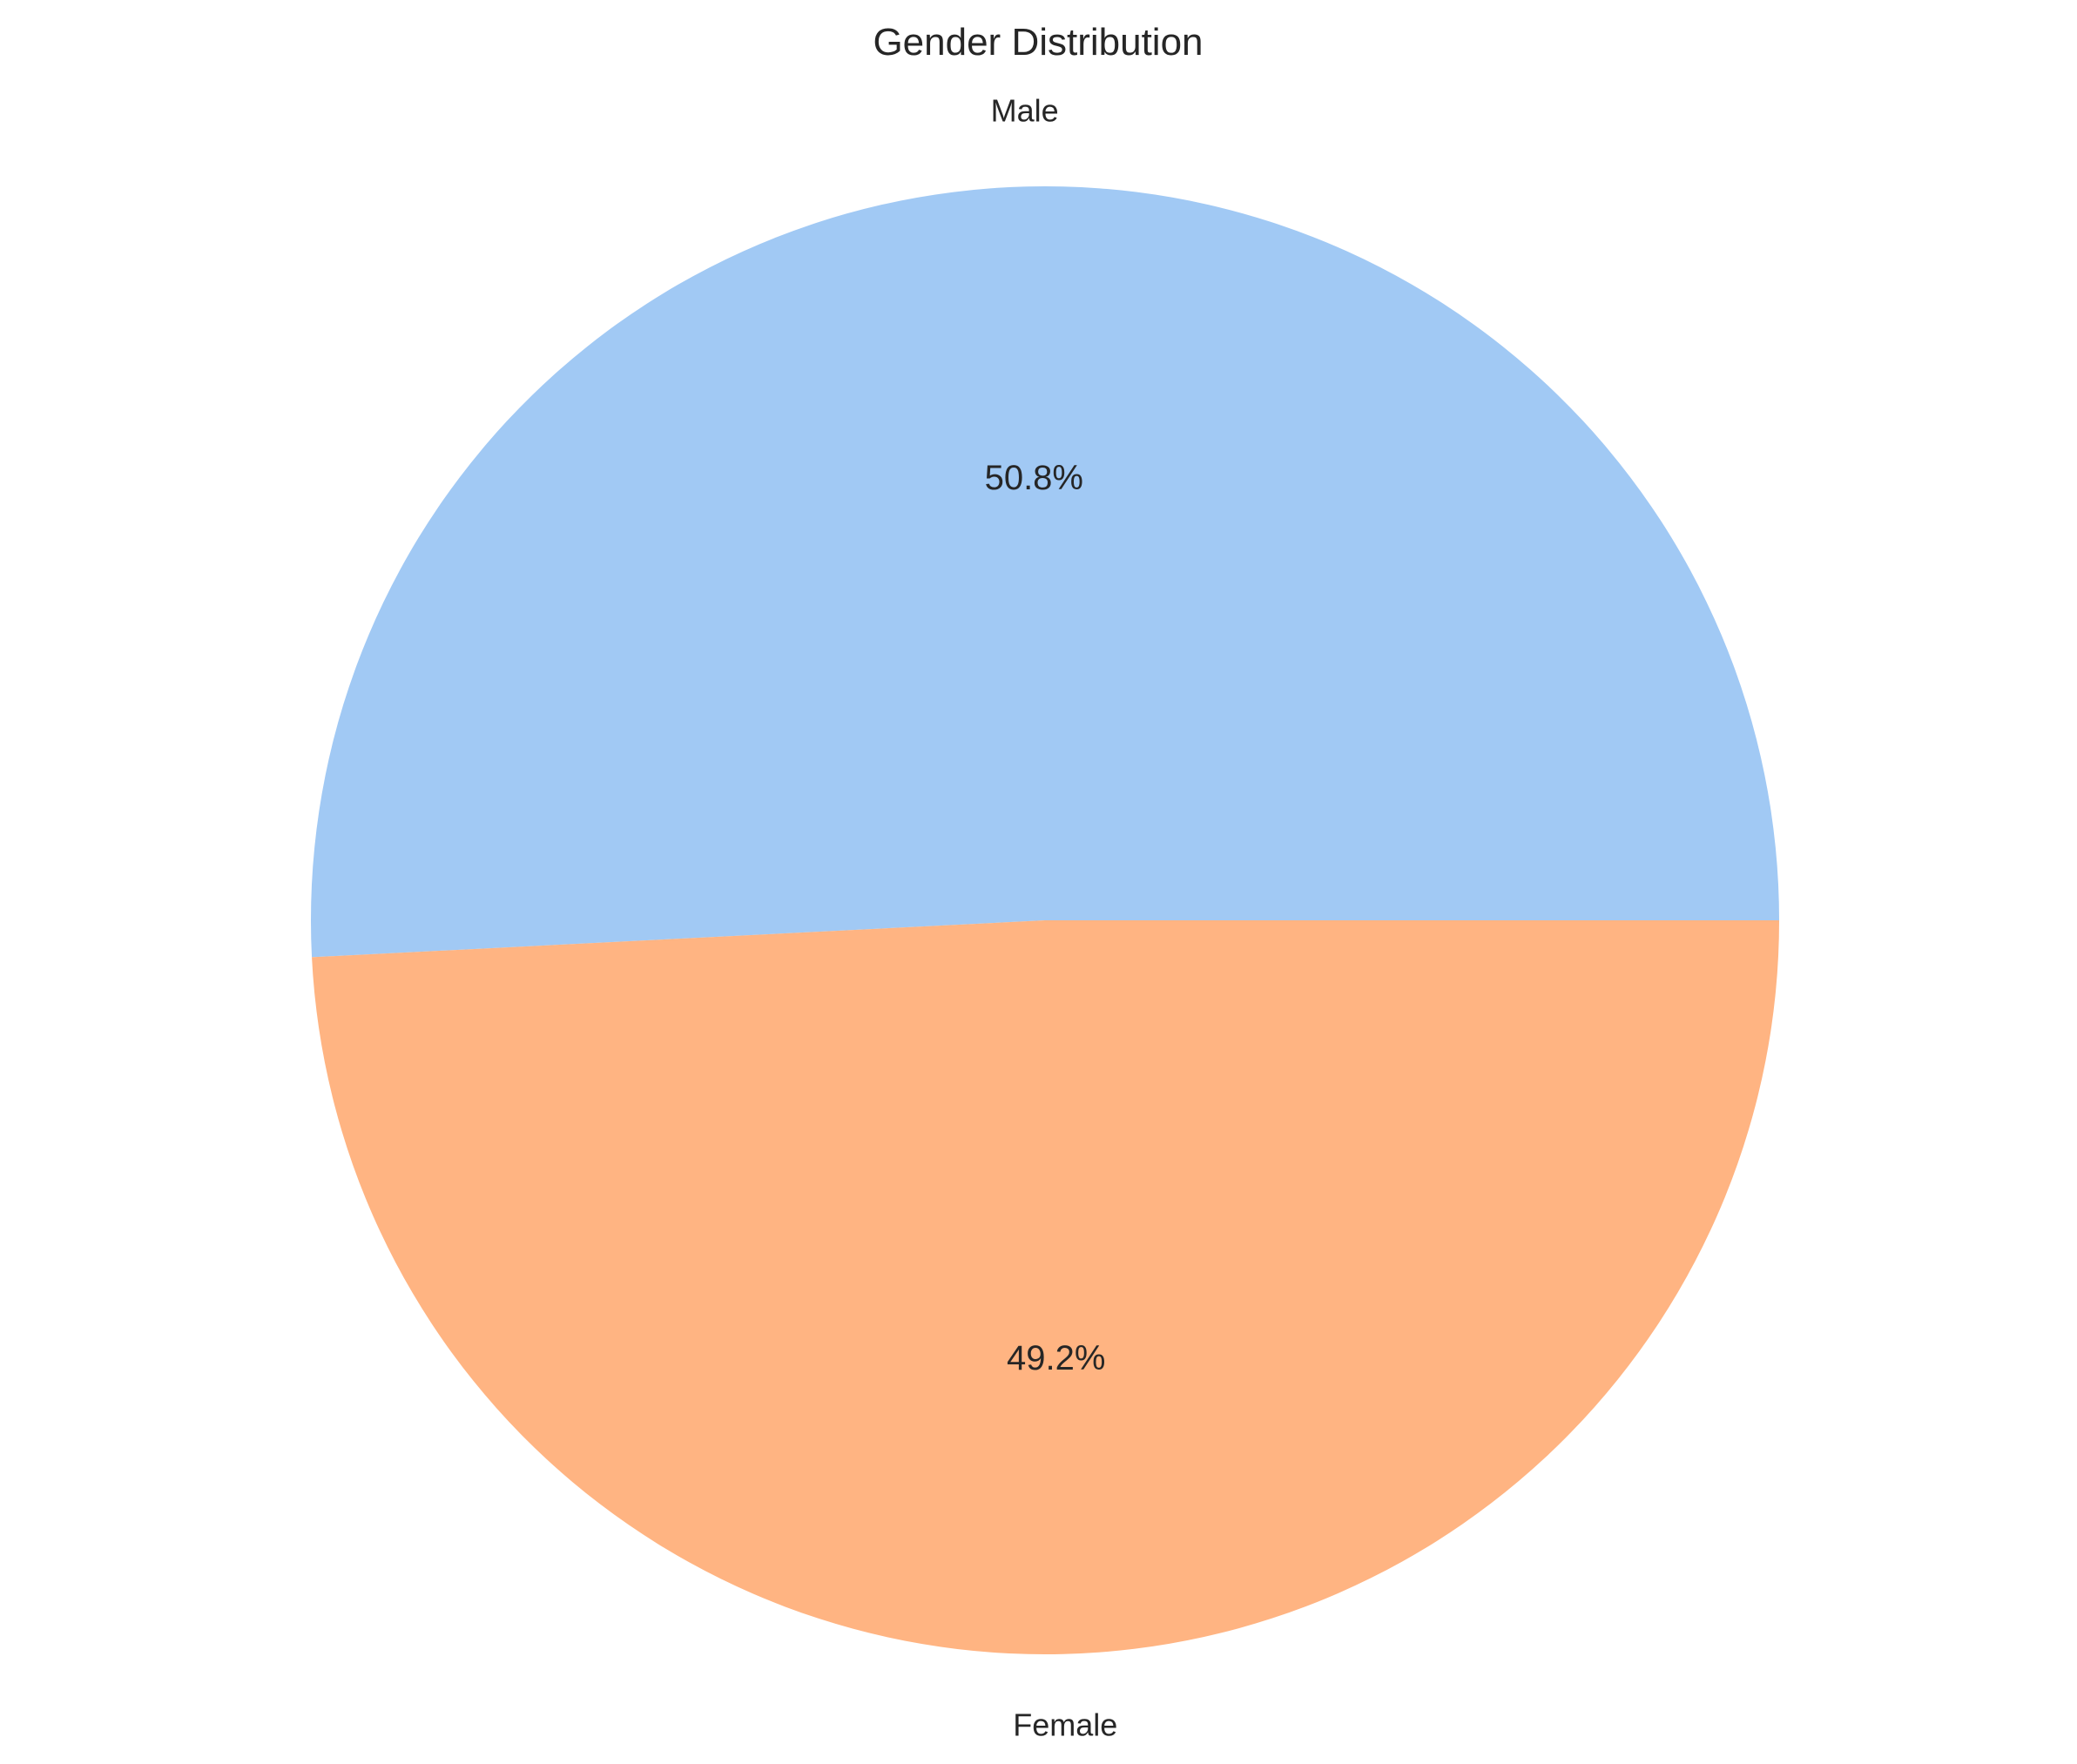 The height and width of the screenshot is (1764, 2077). Describe the element at coordinates (1065, 1725) in the screenshot. I see `slice-label-female: Female` at that location.